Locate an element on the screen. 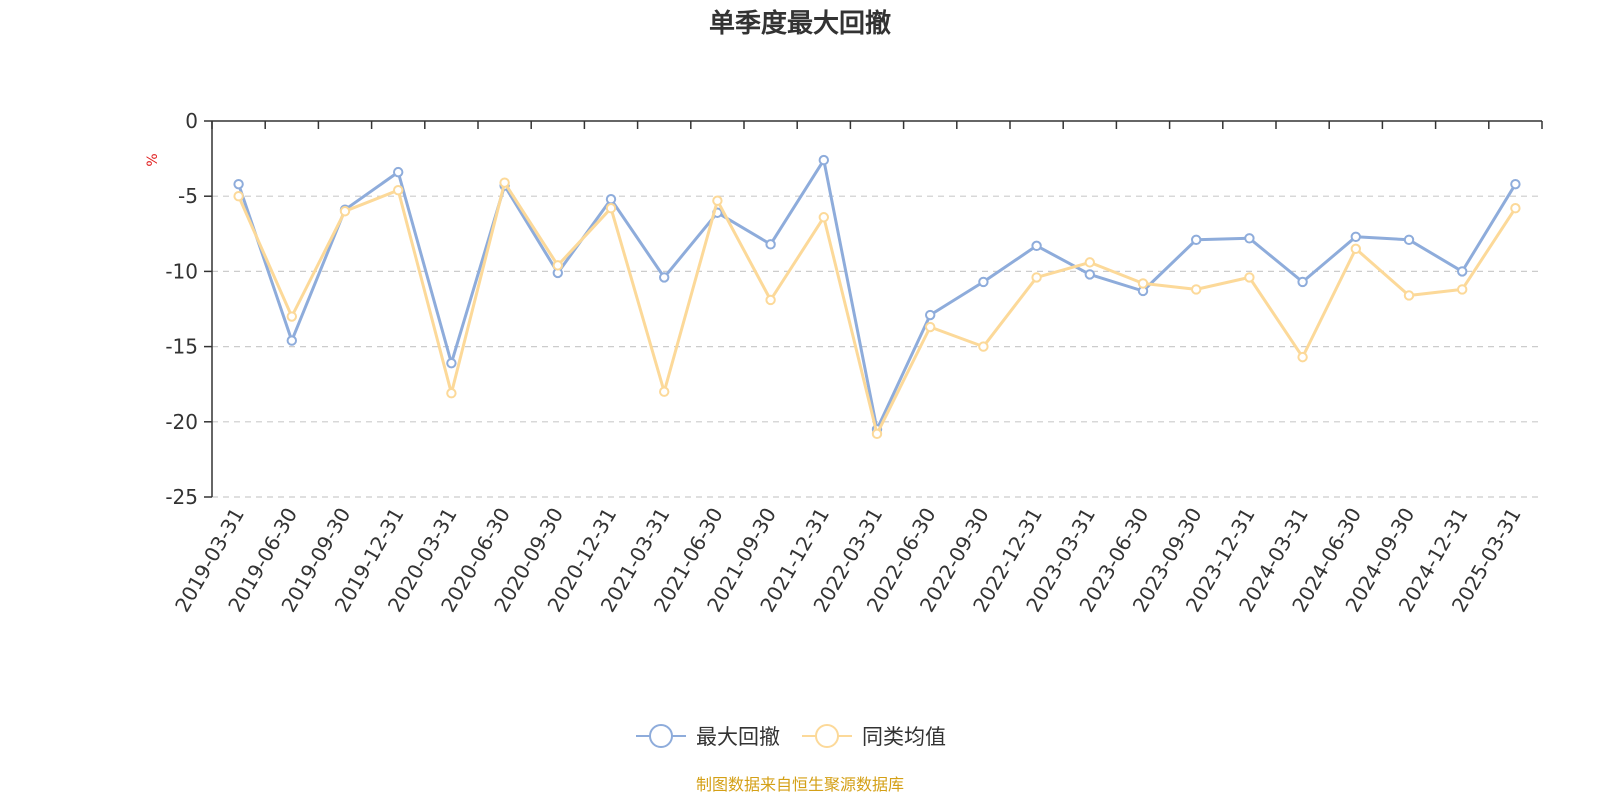  legend-label: 同类均值 is located at coordinates (904, 737).